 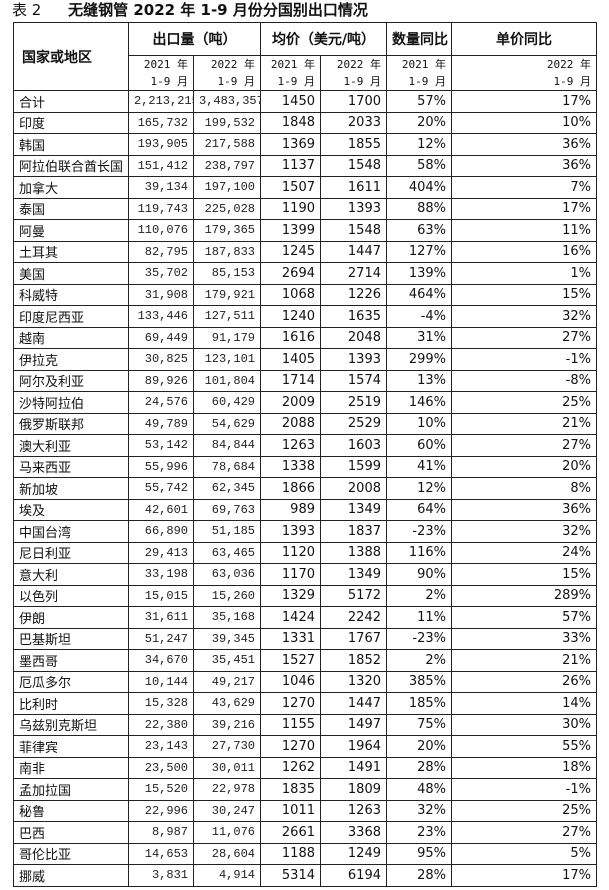 What do you see at coordinates (71, 617) in the screenshot?
I see `country-name: 伊朗` at bounding box center [71, 617].